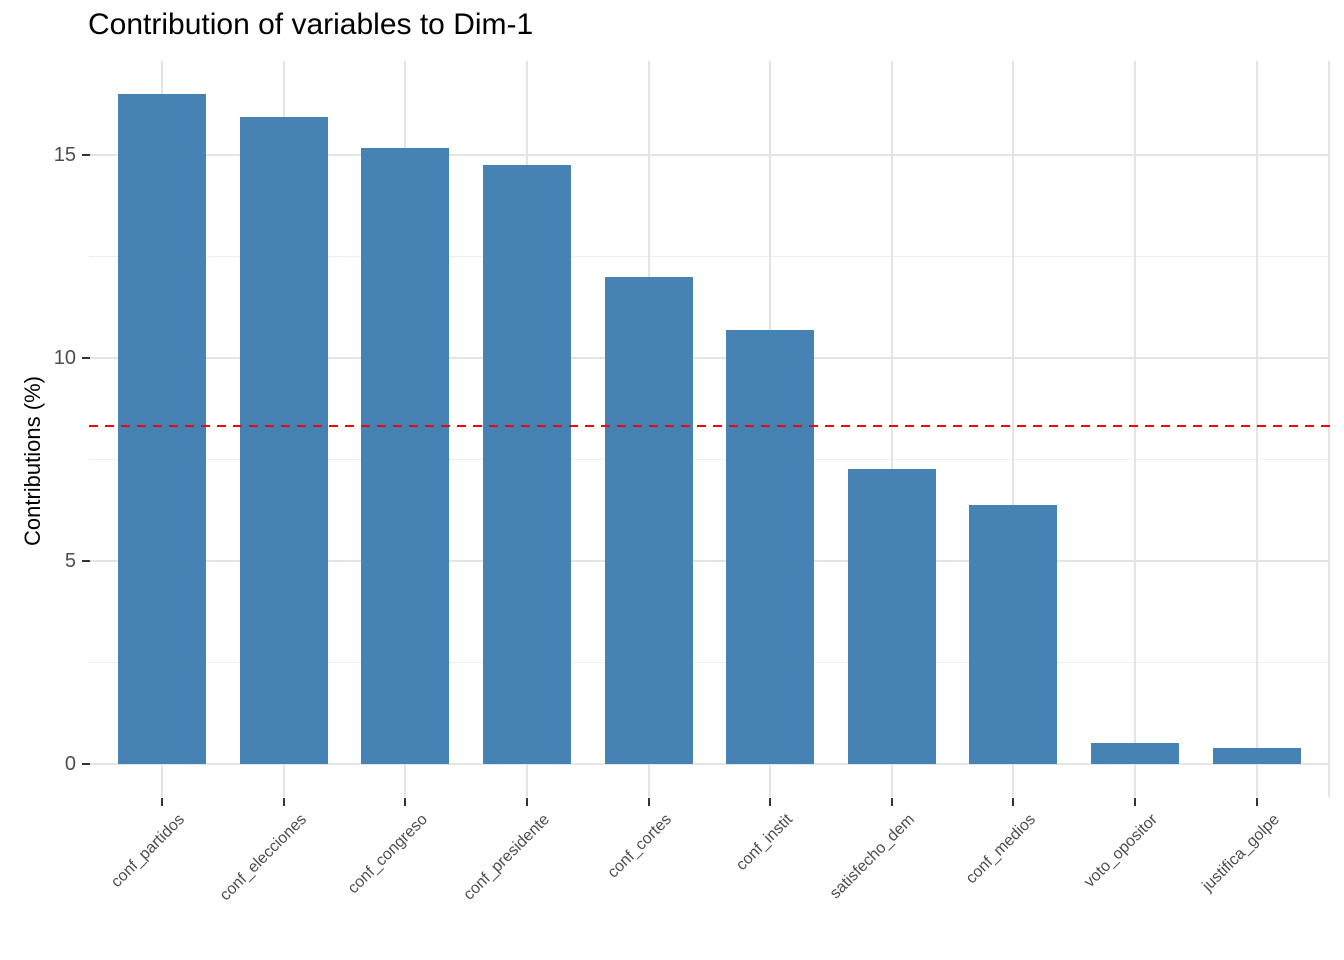  I want to click on bar-satisfecho_dem, so click(891, 616).